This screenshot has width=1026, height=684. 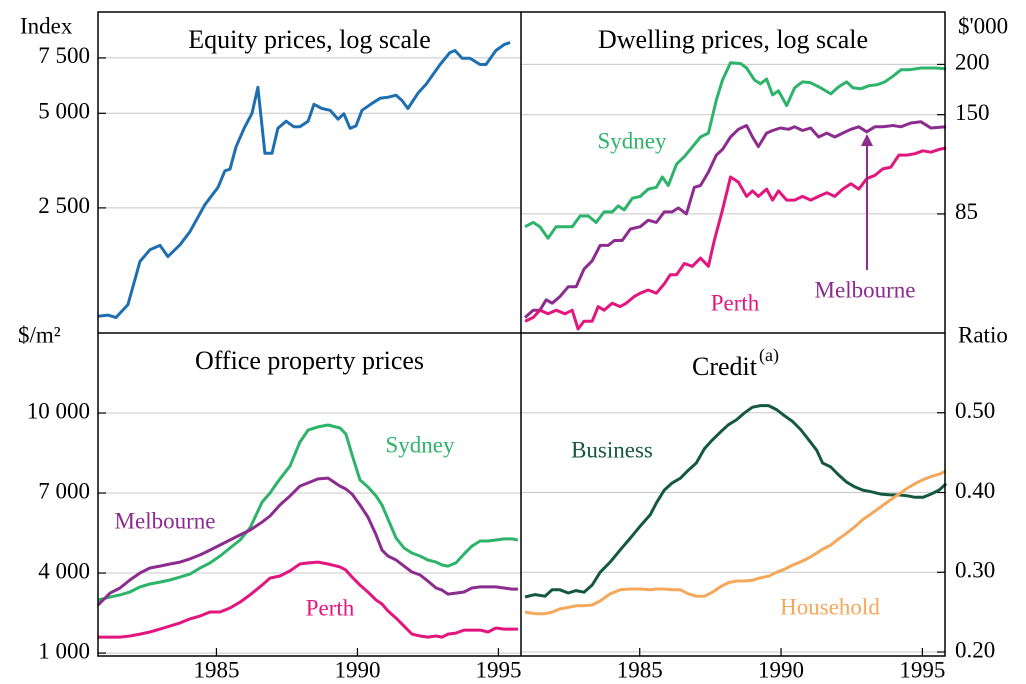 What do you see at coordinates (972, 112) in the screenshot?
I see `y-tick-label: 150` at bounding box center [972, 112].